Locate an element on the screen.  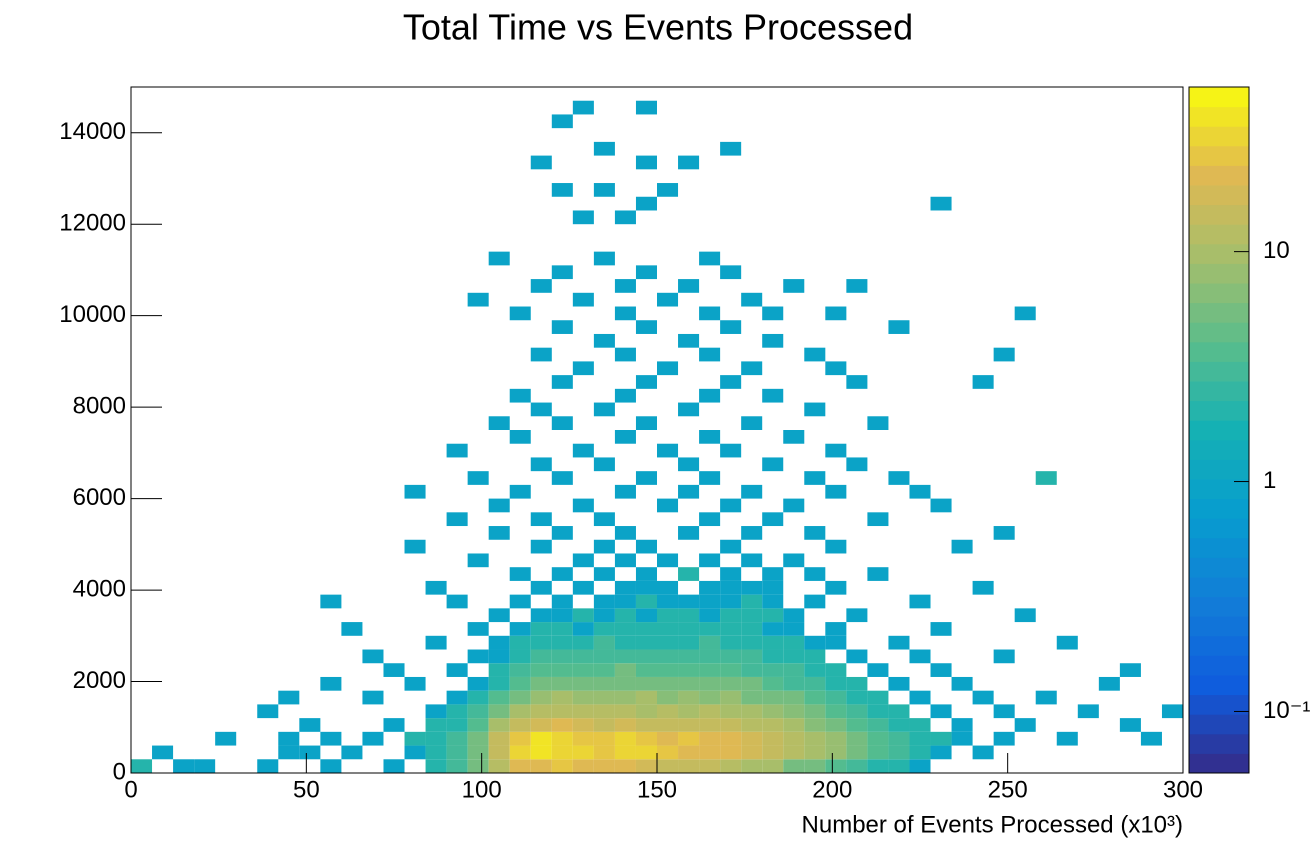
y-tick-label: 10000 is located at coordinates (92, 314).